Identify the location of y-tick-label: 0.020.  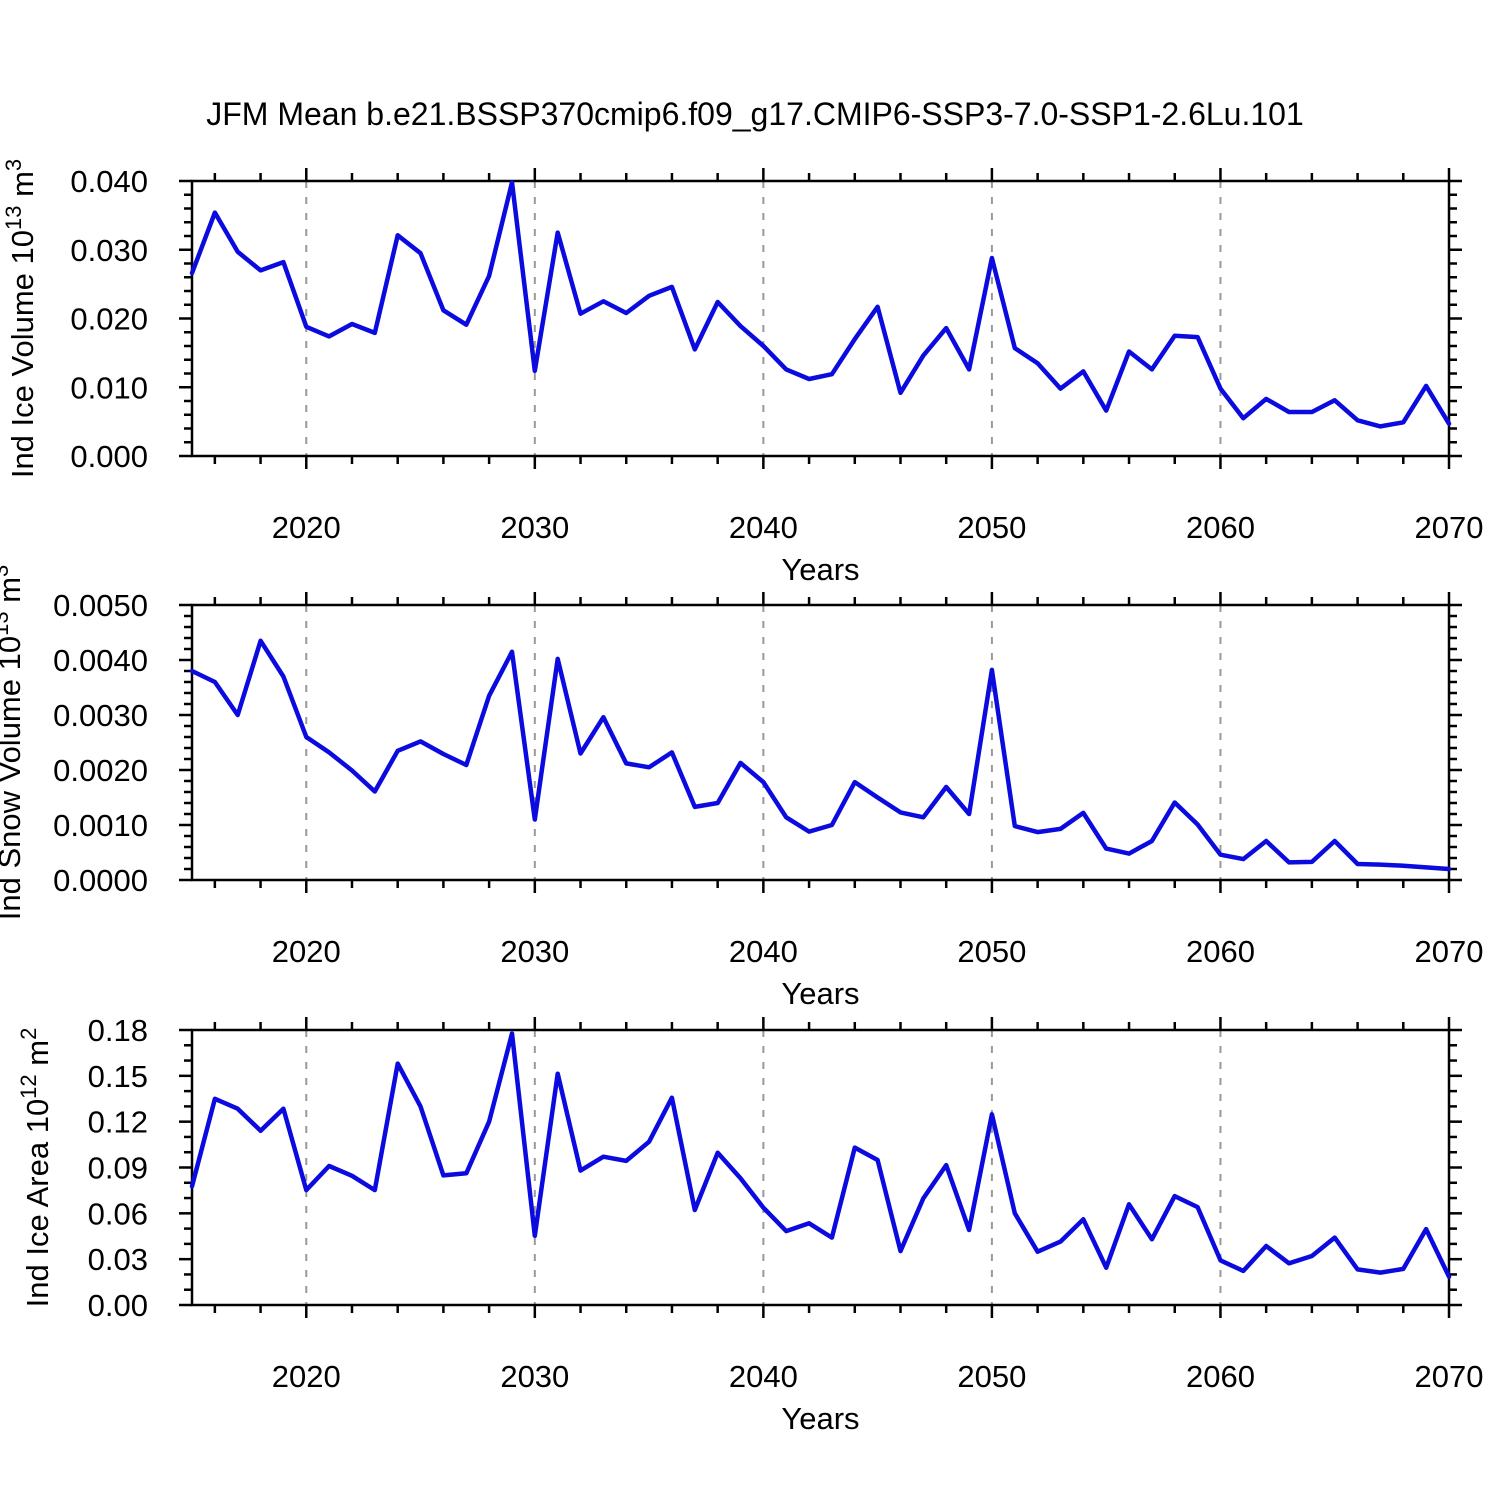
(109, 319).